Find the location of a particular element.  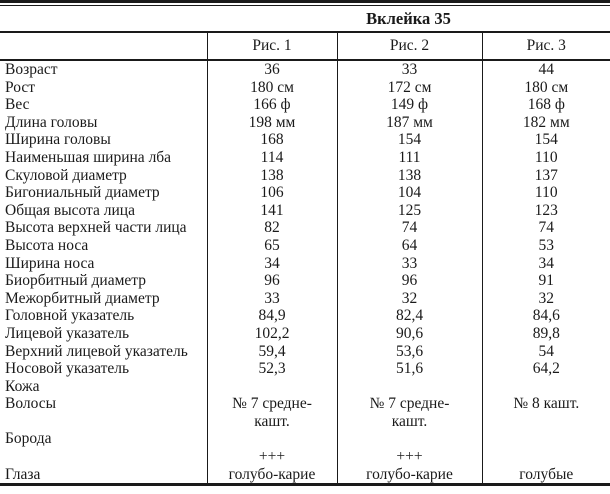

cell-fig1: 138 is located at coordinates (271, 175).